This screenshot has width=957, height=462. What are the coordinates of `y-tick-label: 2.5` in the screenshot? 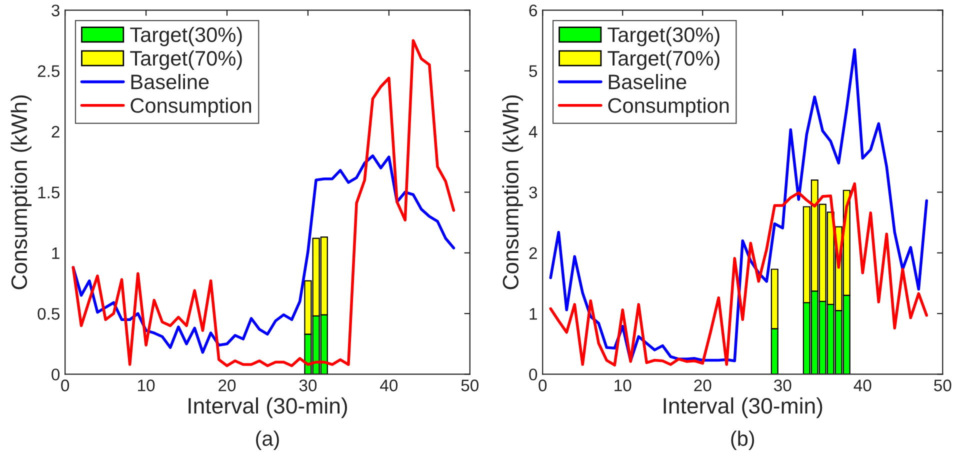 It's located at (49, 71).